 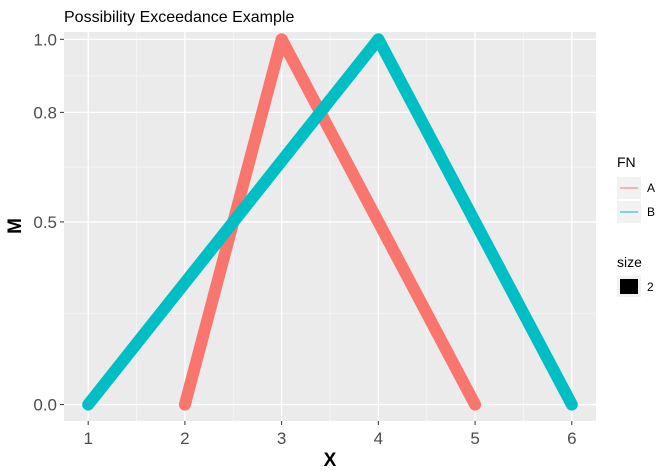 What do you see at coordinates (45, 405) in the screenshot?
I see `y-tick-label: 0.0` at bounding box center [45, 405].